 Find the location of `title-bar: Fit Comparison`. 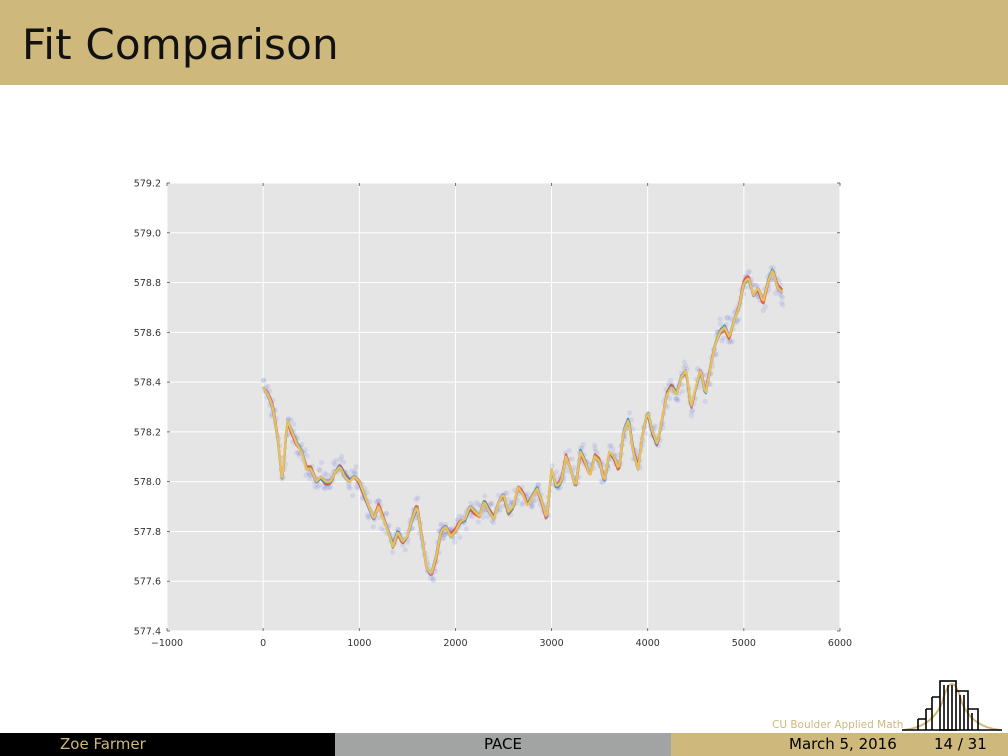

title-bar: Fit Comparison is located at coordinates (504, 42).